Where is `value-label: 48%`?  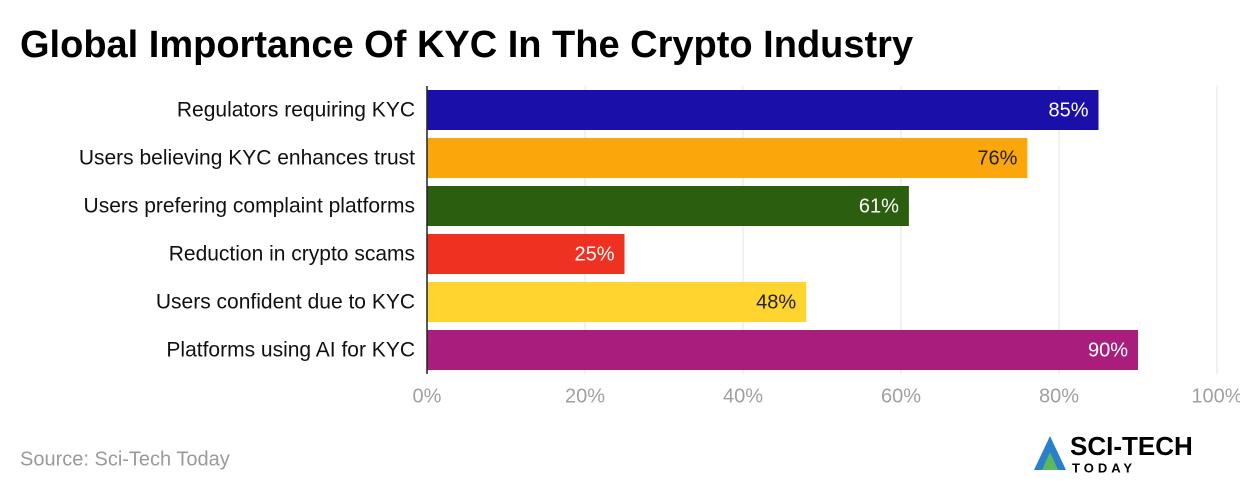
value-label: 48% is located at coordinates (776, 302).